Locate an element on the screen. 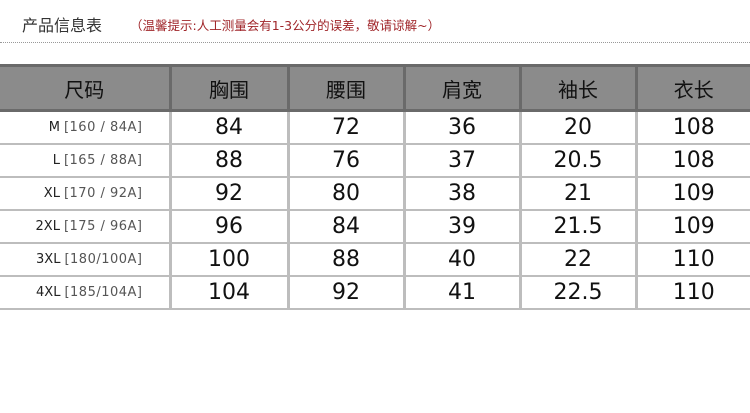  size-cell: XL [170 / 92A] is located at coordinates (86, 194).